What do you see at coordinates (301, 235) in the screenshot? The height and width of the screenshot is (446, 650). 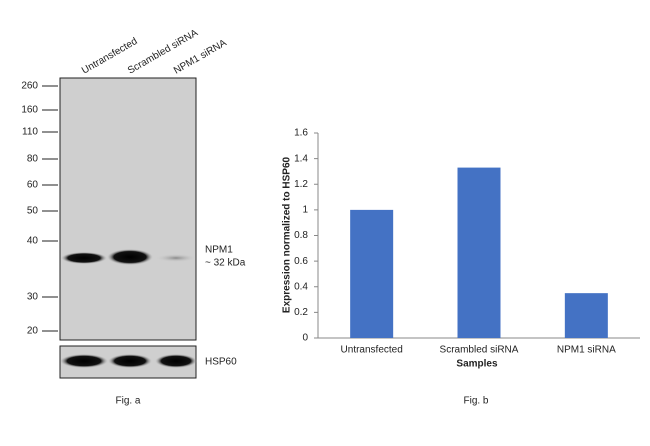 I see `y-tick-label: 0.8` at bounding box center [301, 235].